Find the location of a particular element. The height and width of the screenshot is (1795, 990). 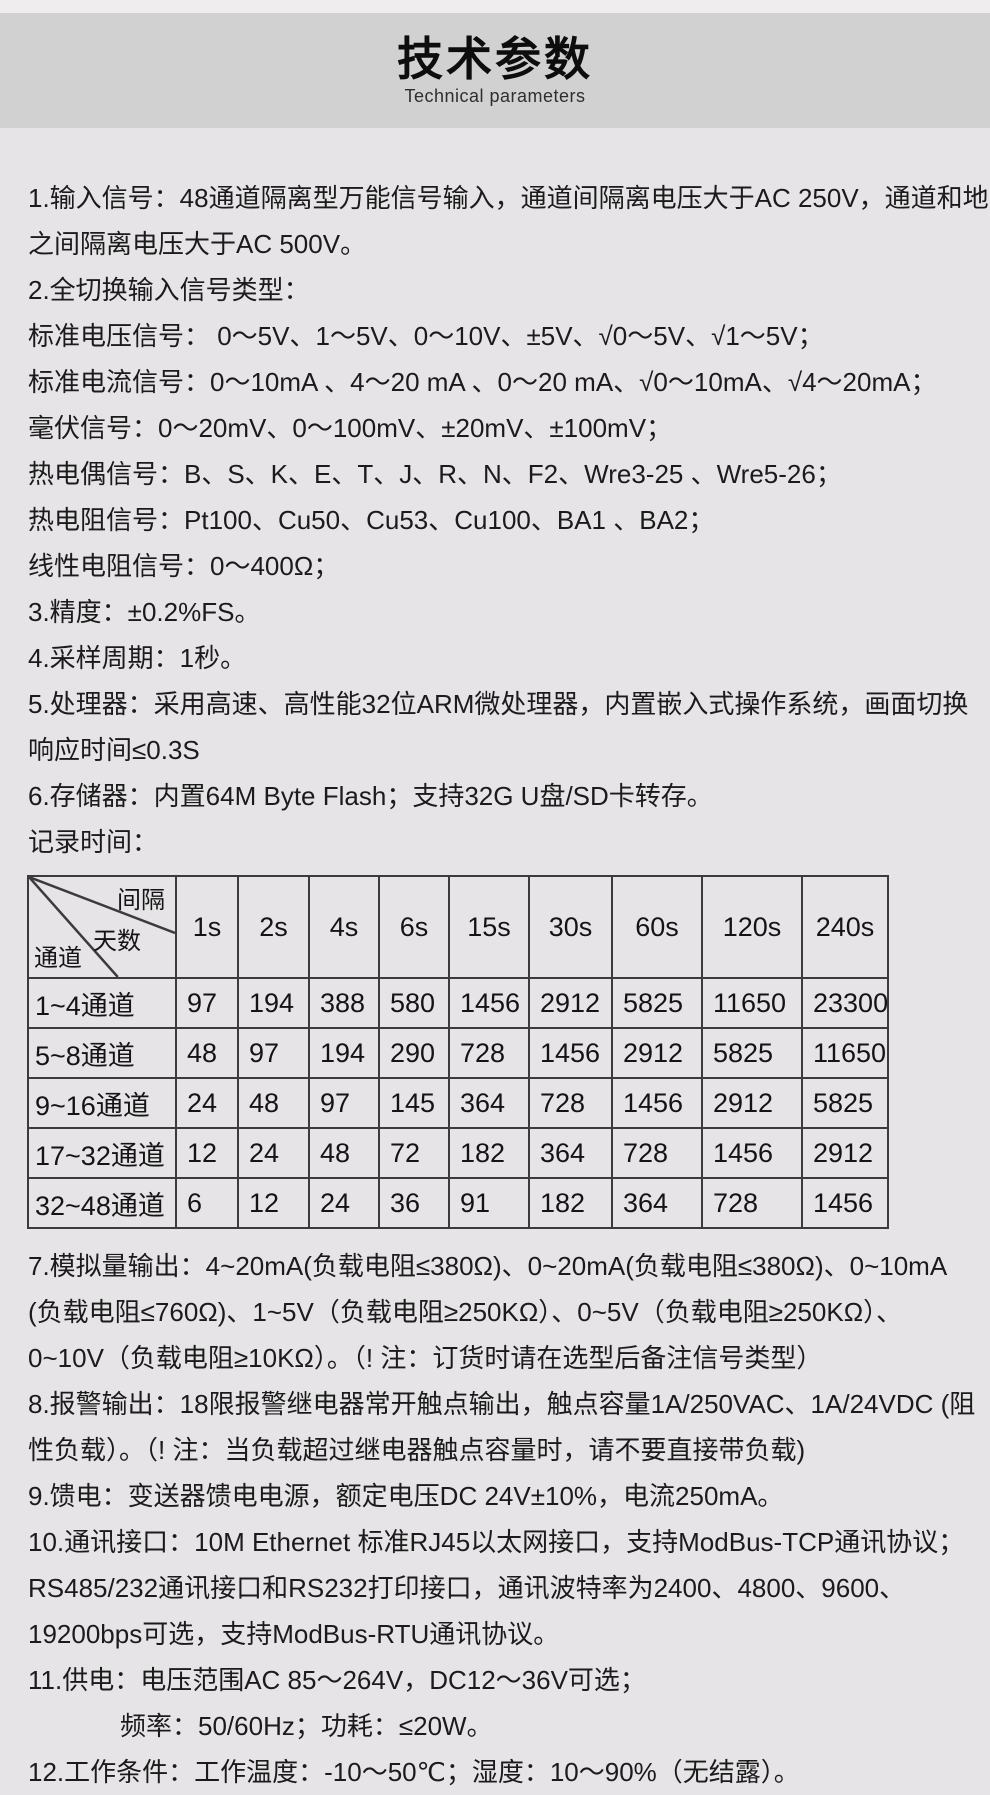

interval-header-cell: 15s is located at coordinates (489, 927).